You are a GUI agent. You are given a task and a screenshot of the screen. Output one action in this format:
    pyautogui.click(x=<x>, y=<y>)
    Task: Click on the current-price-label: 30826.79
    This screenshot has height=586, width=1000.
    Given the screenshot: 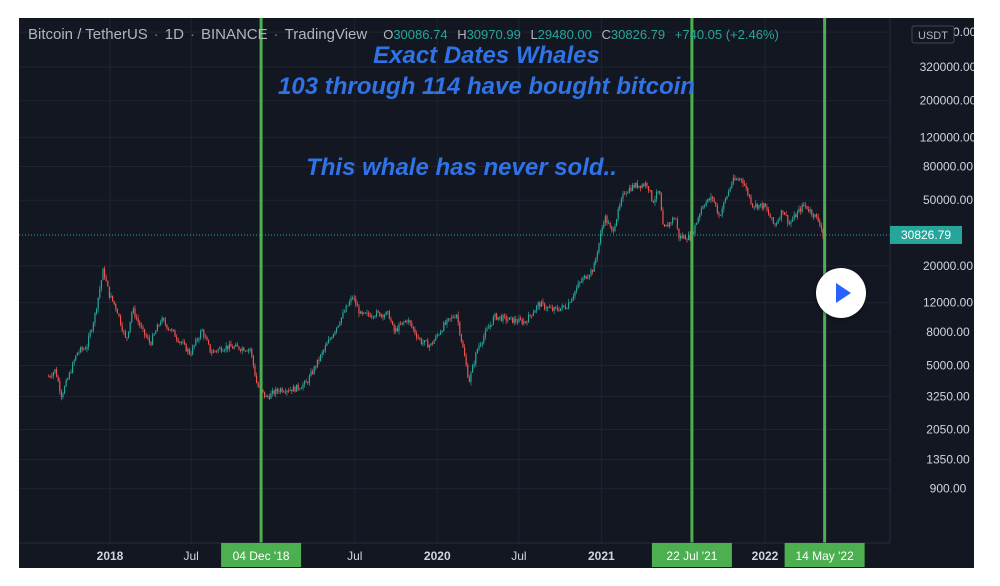 What is the action you would take?
    pyautogui.click(x=926, y=234)
    